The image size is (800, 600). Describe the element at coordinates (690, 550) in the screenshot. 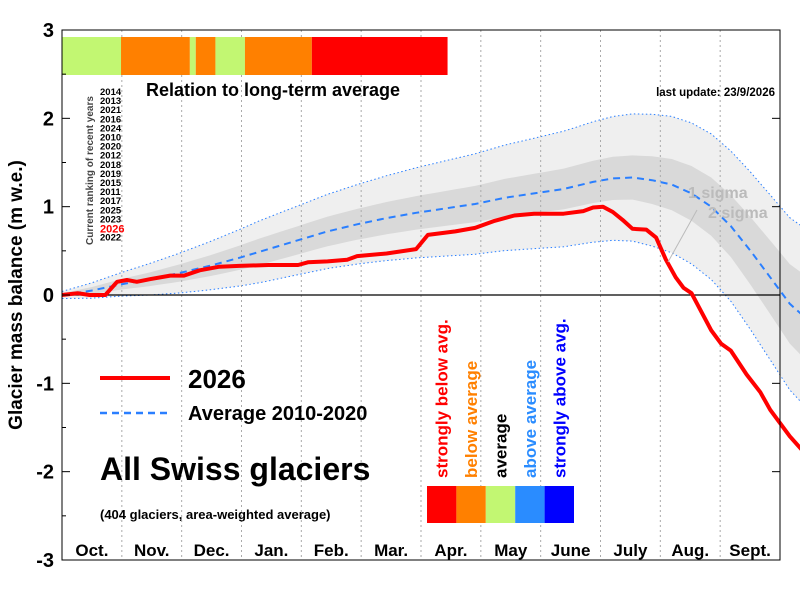

I see `month-tick-label: Aug.` at that location.